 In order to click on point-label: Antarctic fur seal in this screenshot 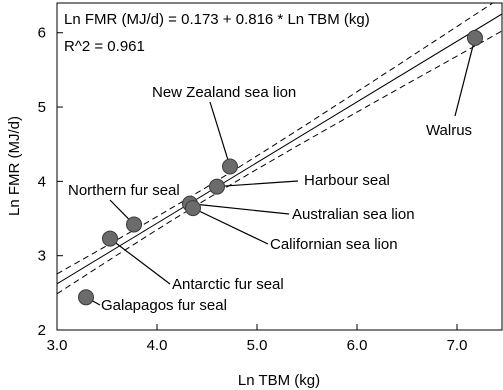, I will do `click(228, 284)`.